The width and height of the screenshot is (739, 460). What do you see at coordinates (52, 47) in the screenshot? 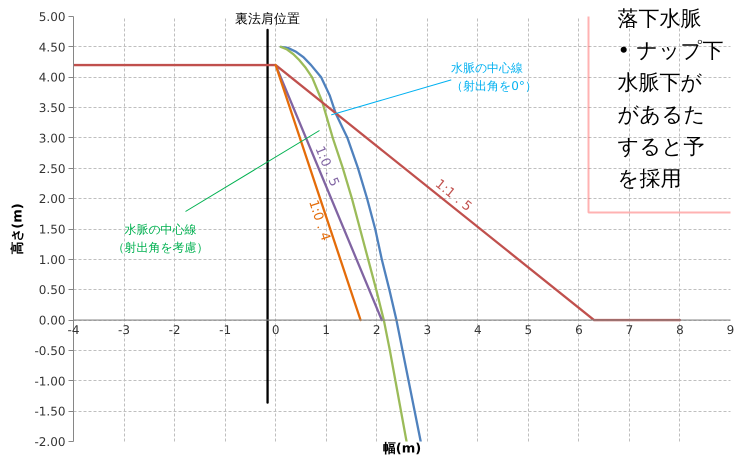
I see `y-tick-label: 4.50` at bounding box center [52, 47].